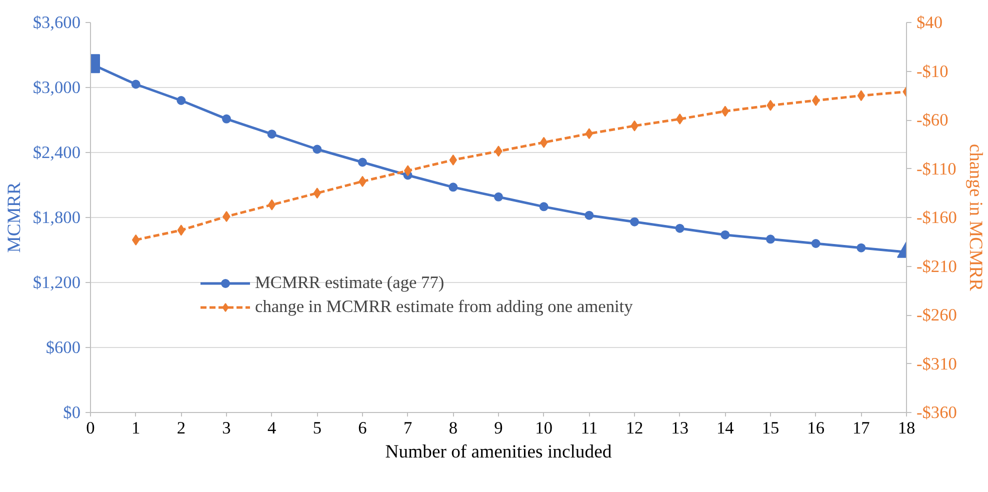 Image resolution: width=988 pixels, height=492 pixels. Describe the element at coordinates (936, 217) in the screenshot. I see `y2-tick-label: -$160` at that location.